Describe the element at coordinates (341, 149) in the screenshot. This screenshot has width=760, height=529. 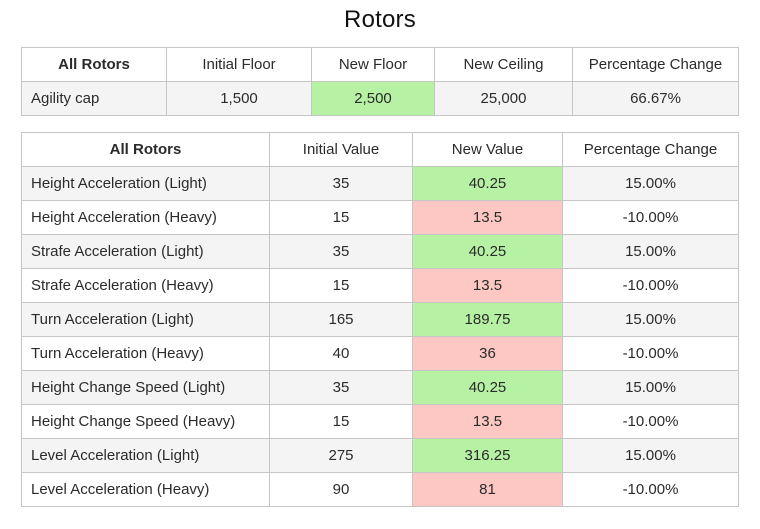
I see `values-header-initial-value: Initial Value` at that location.